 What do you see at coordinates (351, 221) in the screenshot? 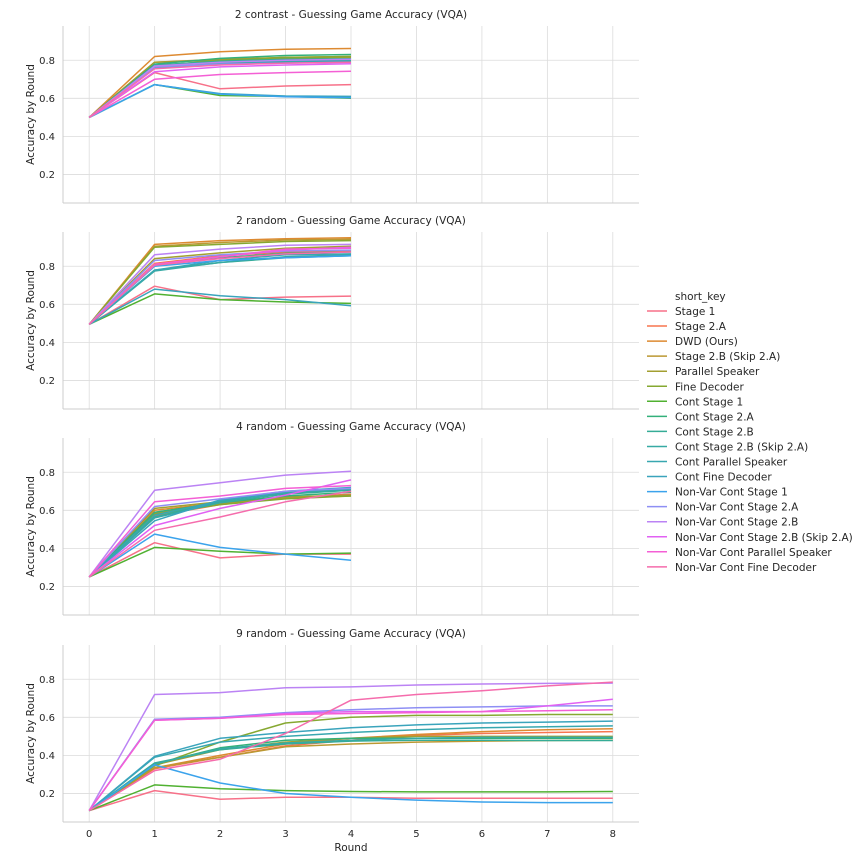
I see `panel-title: 2 random - Guessing Game Accuracy (VQA)` at bounding box center [351, 221].